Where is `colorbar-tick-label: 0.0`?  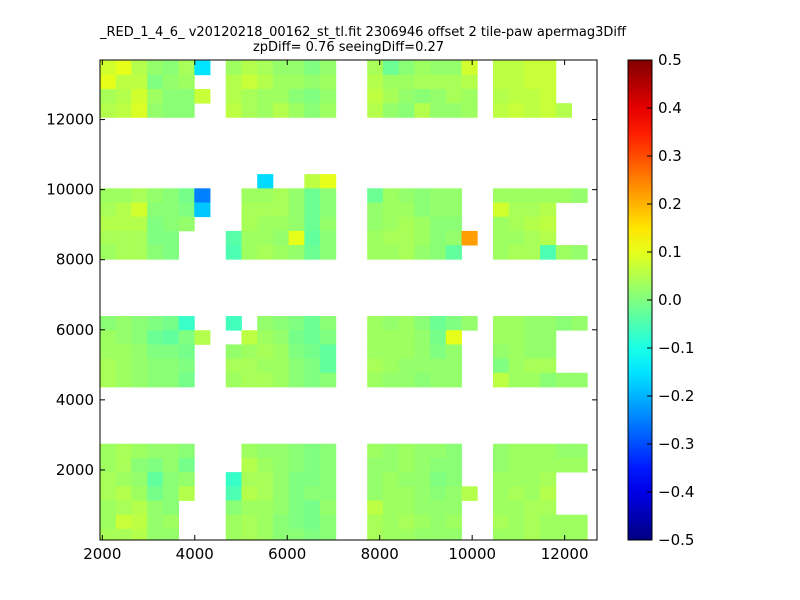 colorbar-tick-label: 0.0 is located at coordinates (670, 300).